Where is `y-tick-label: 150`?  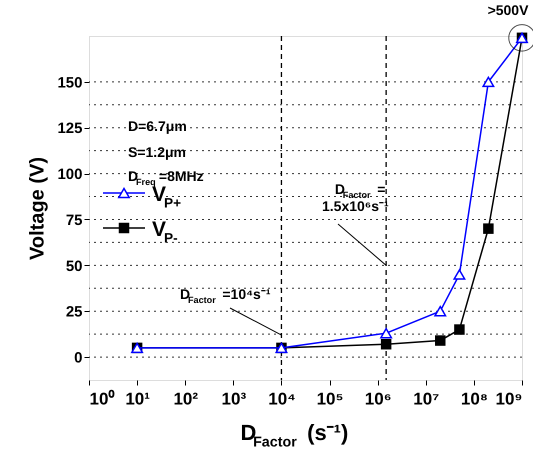 y-tick-label: 150 is located at coordinates (69, 83).